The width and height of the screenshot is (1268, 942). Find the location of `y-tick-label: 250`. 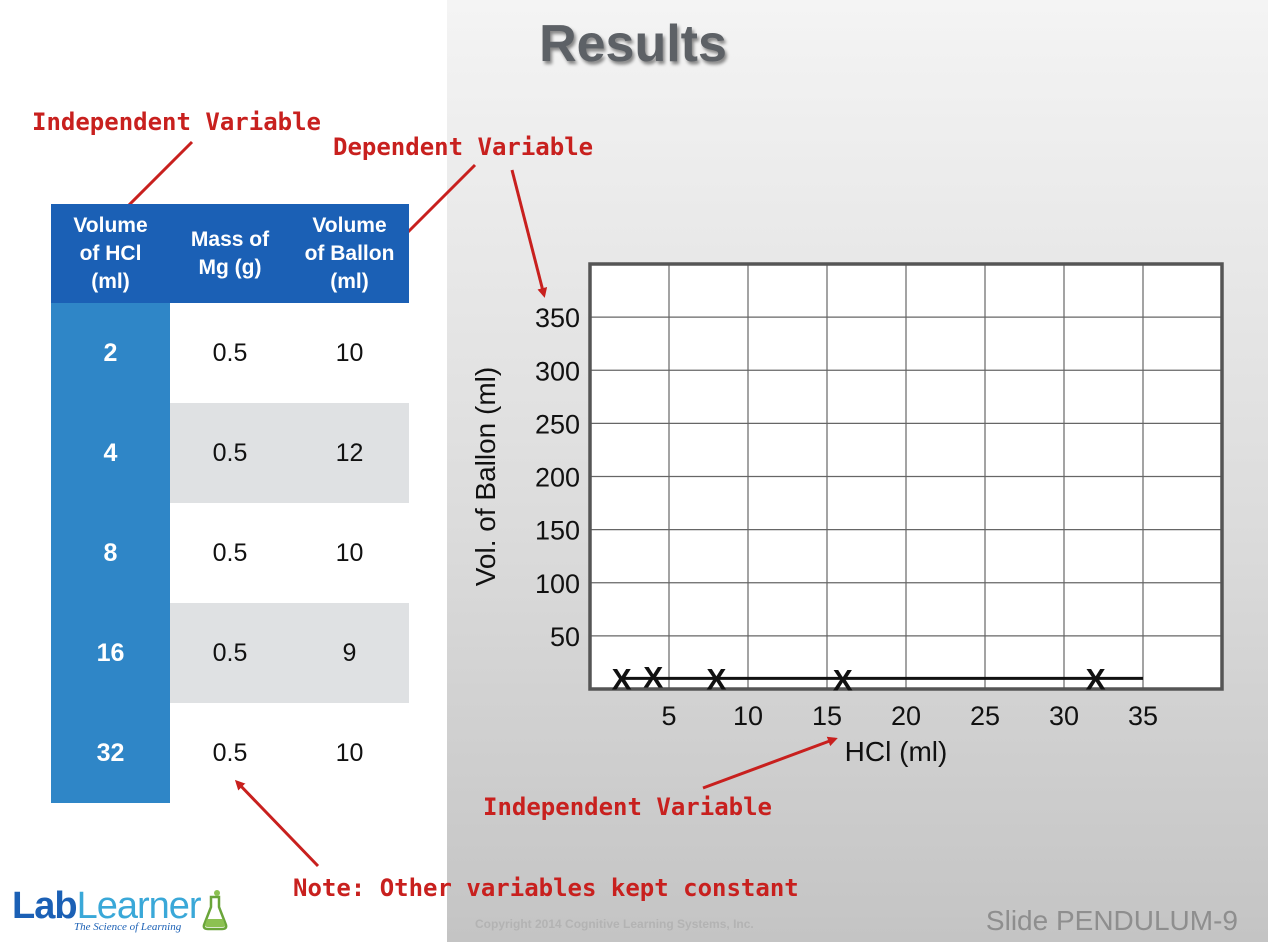

y-tick-label: 250 is located at coordinates (557, 424).